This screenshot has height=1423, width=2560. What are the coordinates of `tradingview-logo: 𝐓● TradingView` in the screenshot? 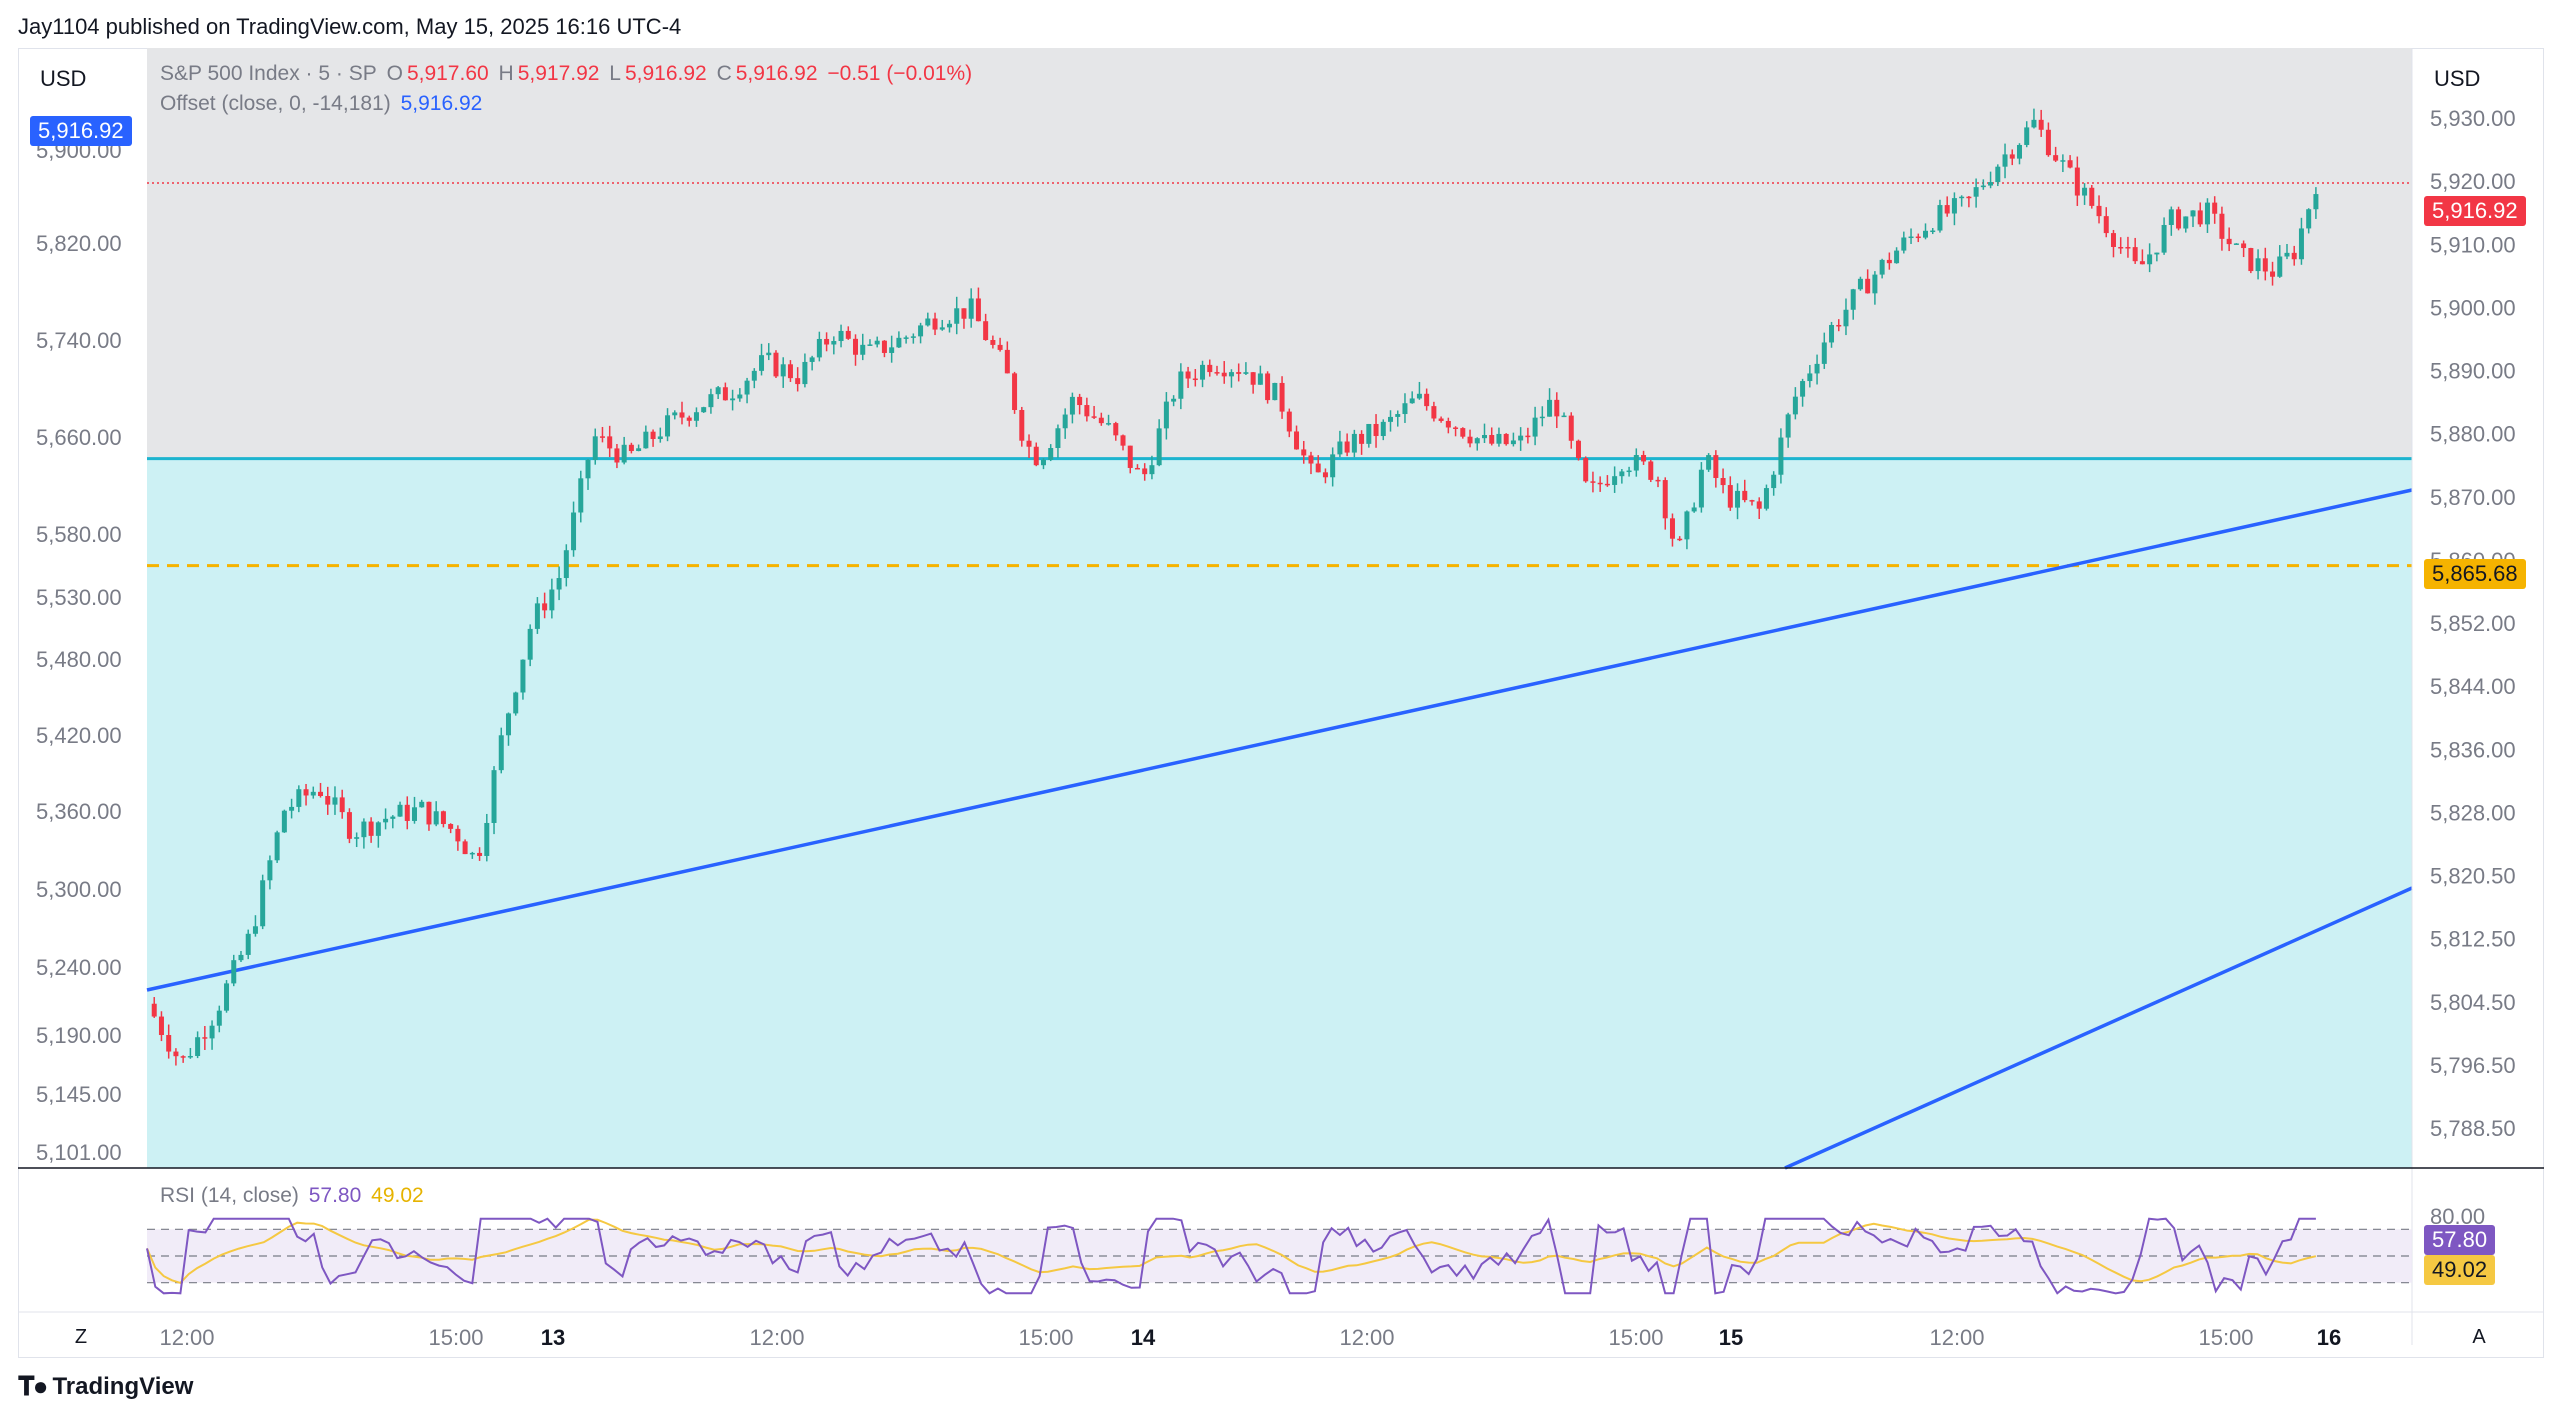 It's located at (105, 1387).